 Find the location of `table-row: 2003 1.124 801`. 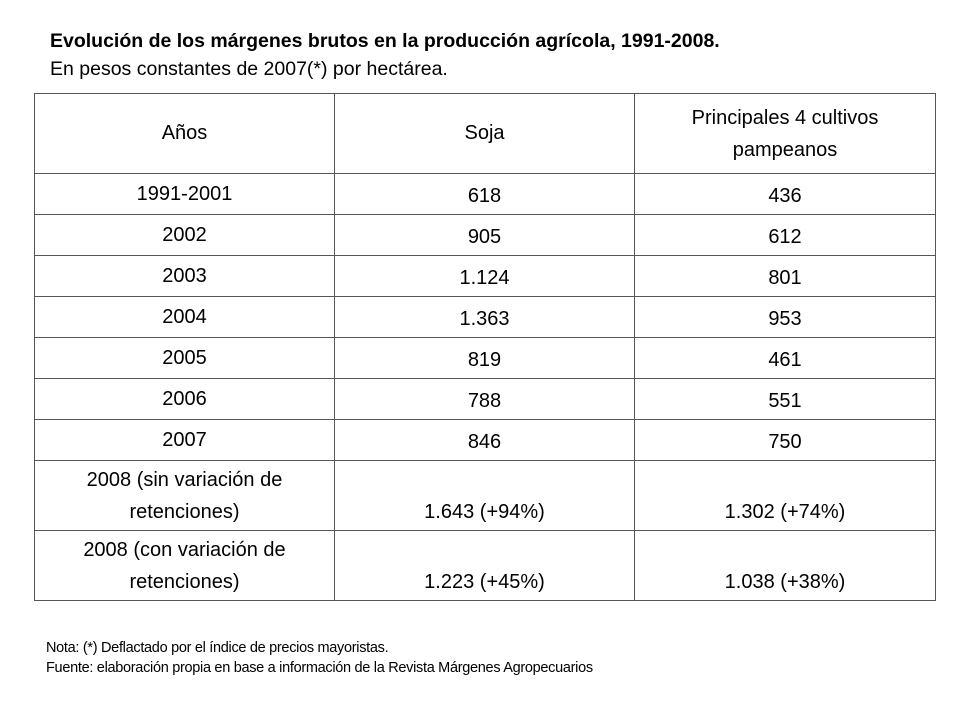

table-row: 2003 1.124 801 is located at coordinates (485, 276).